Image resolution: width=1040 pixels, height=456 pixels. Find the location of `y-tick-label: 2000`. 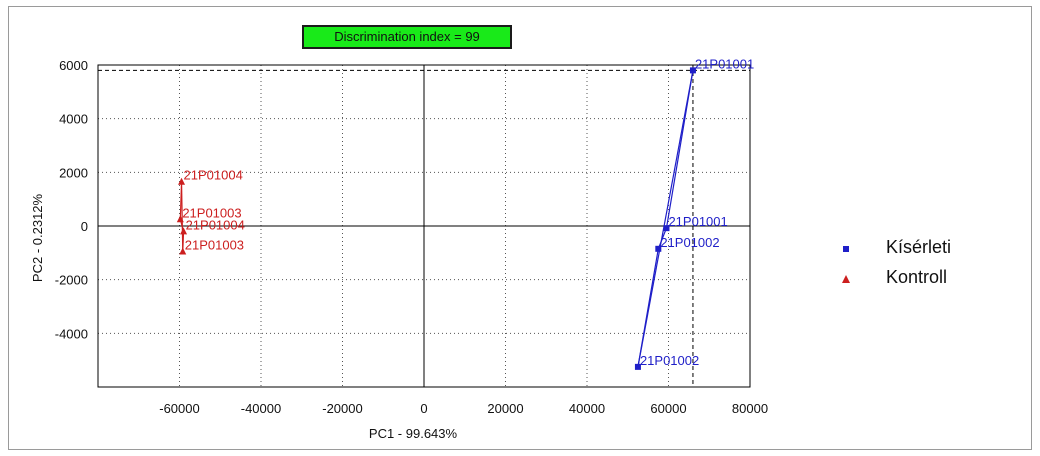

y-tick-label: 2000 is located at coordinates (73, 172).